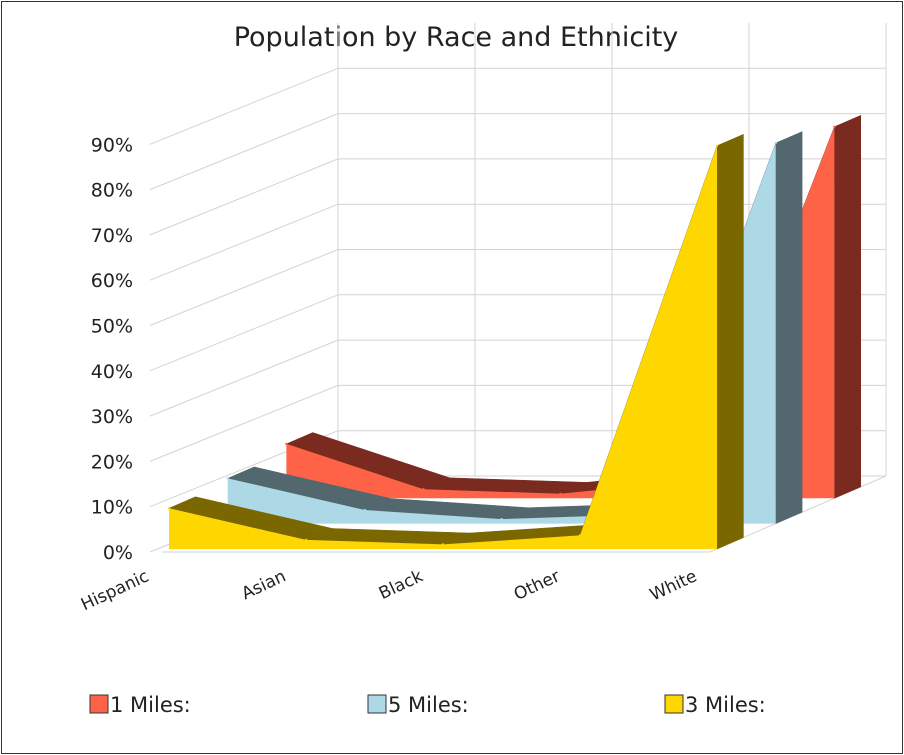  I want to click on x-category-label: White, so click(673, 585).